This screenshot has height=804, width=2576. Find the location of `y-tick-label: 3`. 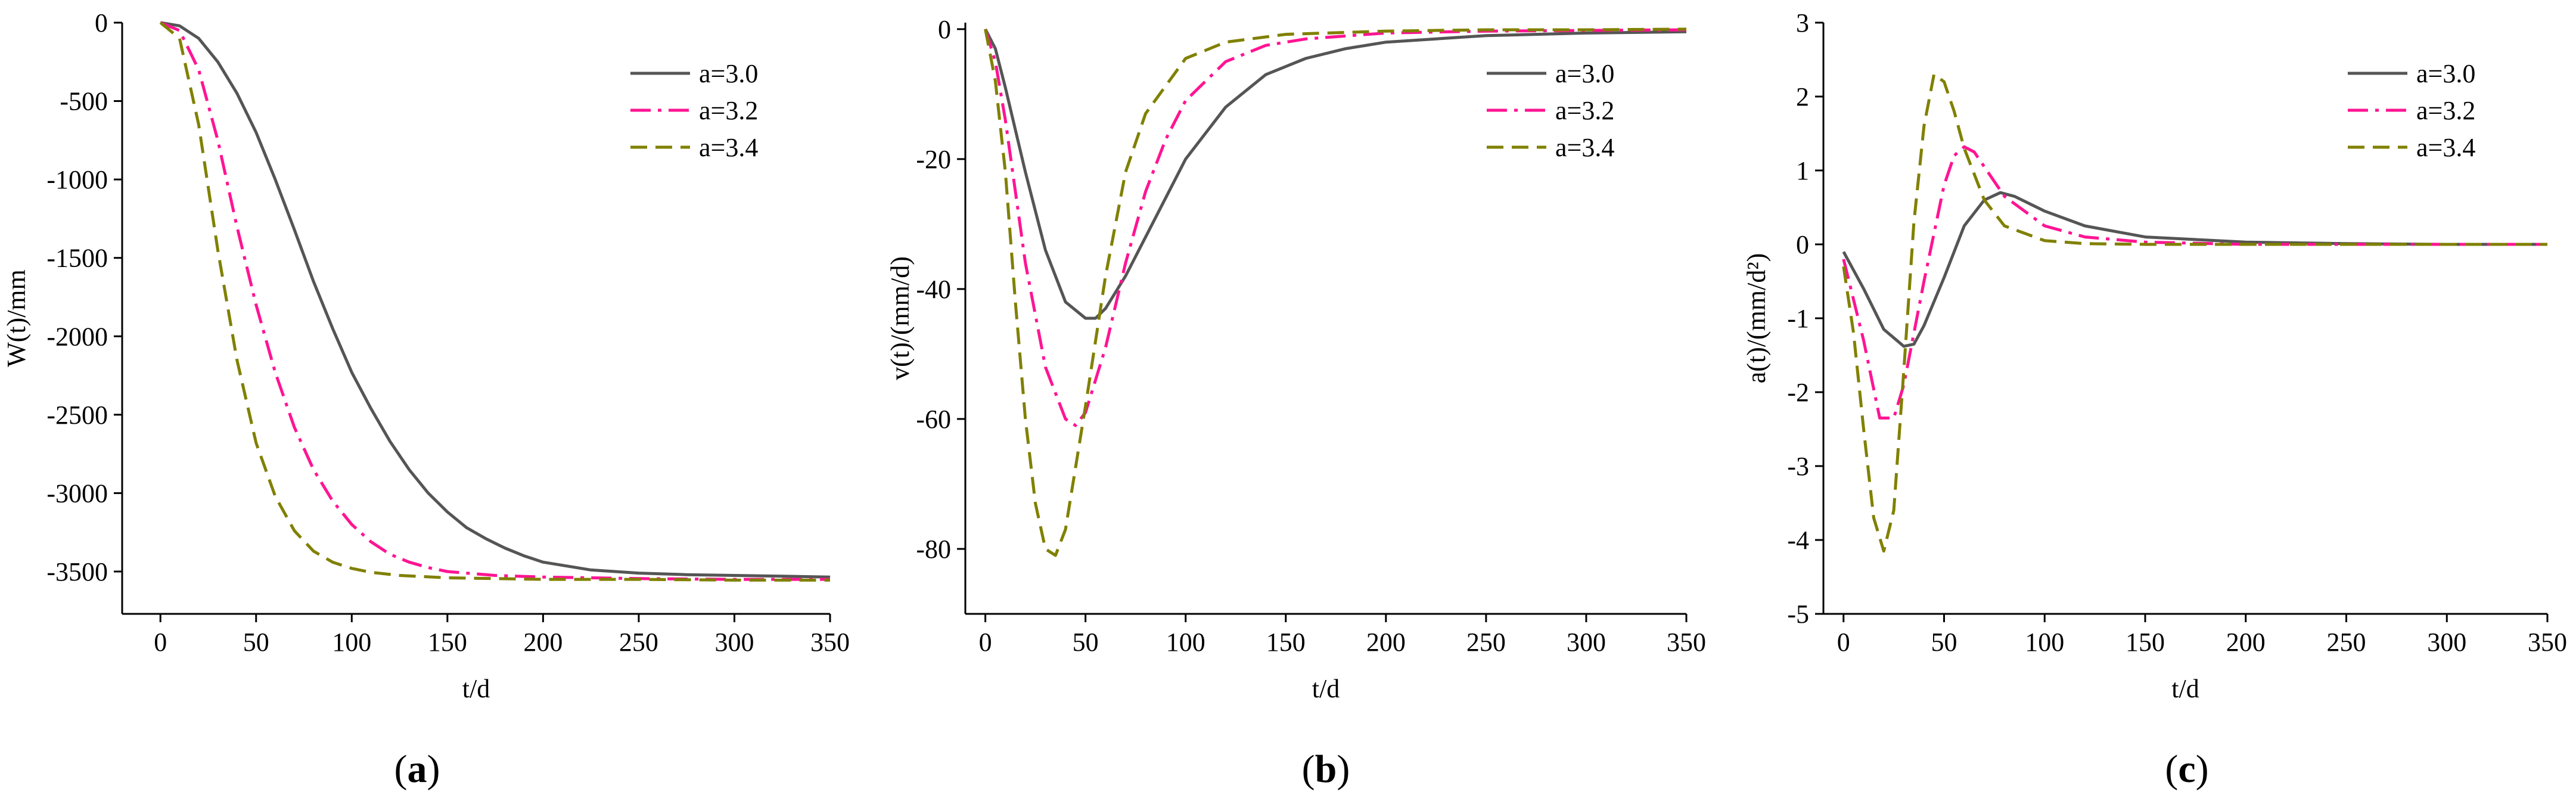

y-tick-label: 3 is located at coordinates (1803, 23).